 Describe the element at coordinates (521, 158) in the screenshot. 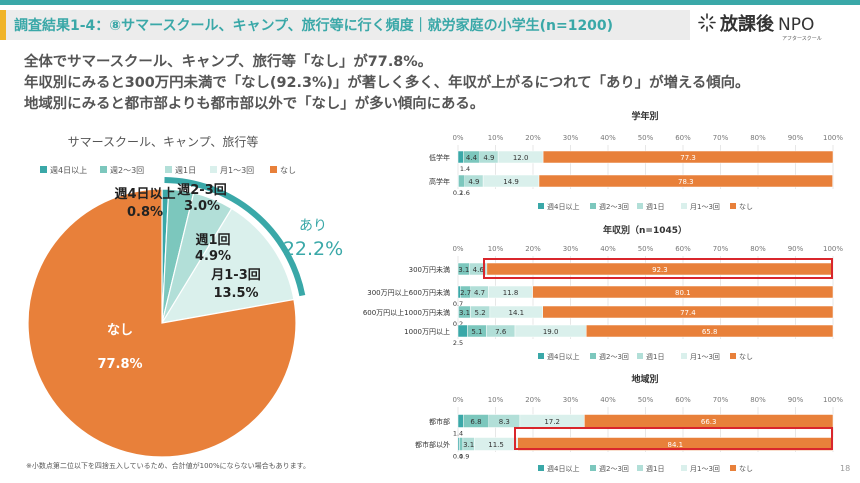

I see `bar-data-label: 12.0` at that location.